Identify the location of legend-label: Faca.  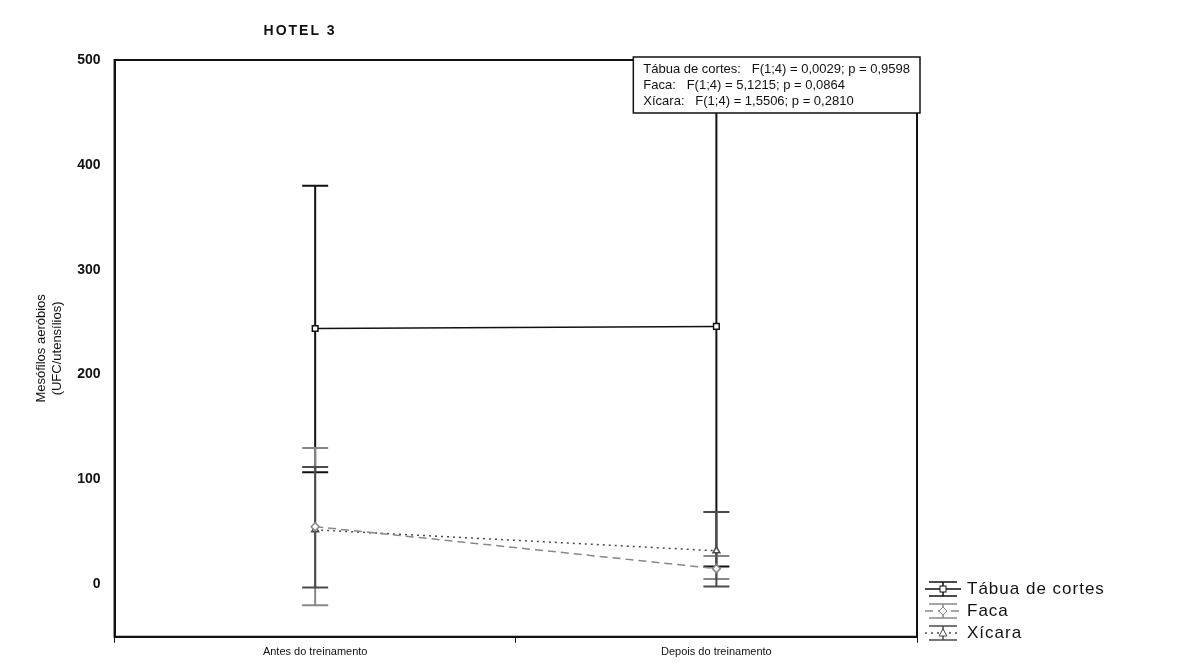
(988, 611).